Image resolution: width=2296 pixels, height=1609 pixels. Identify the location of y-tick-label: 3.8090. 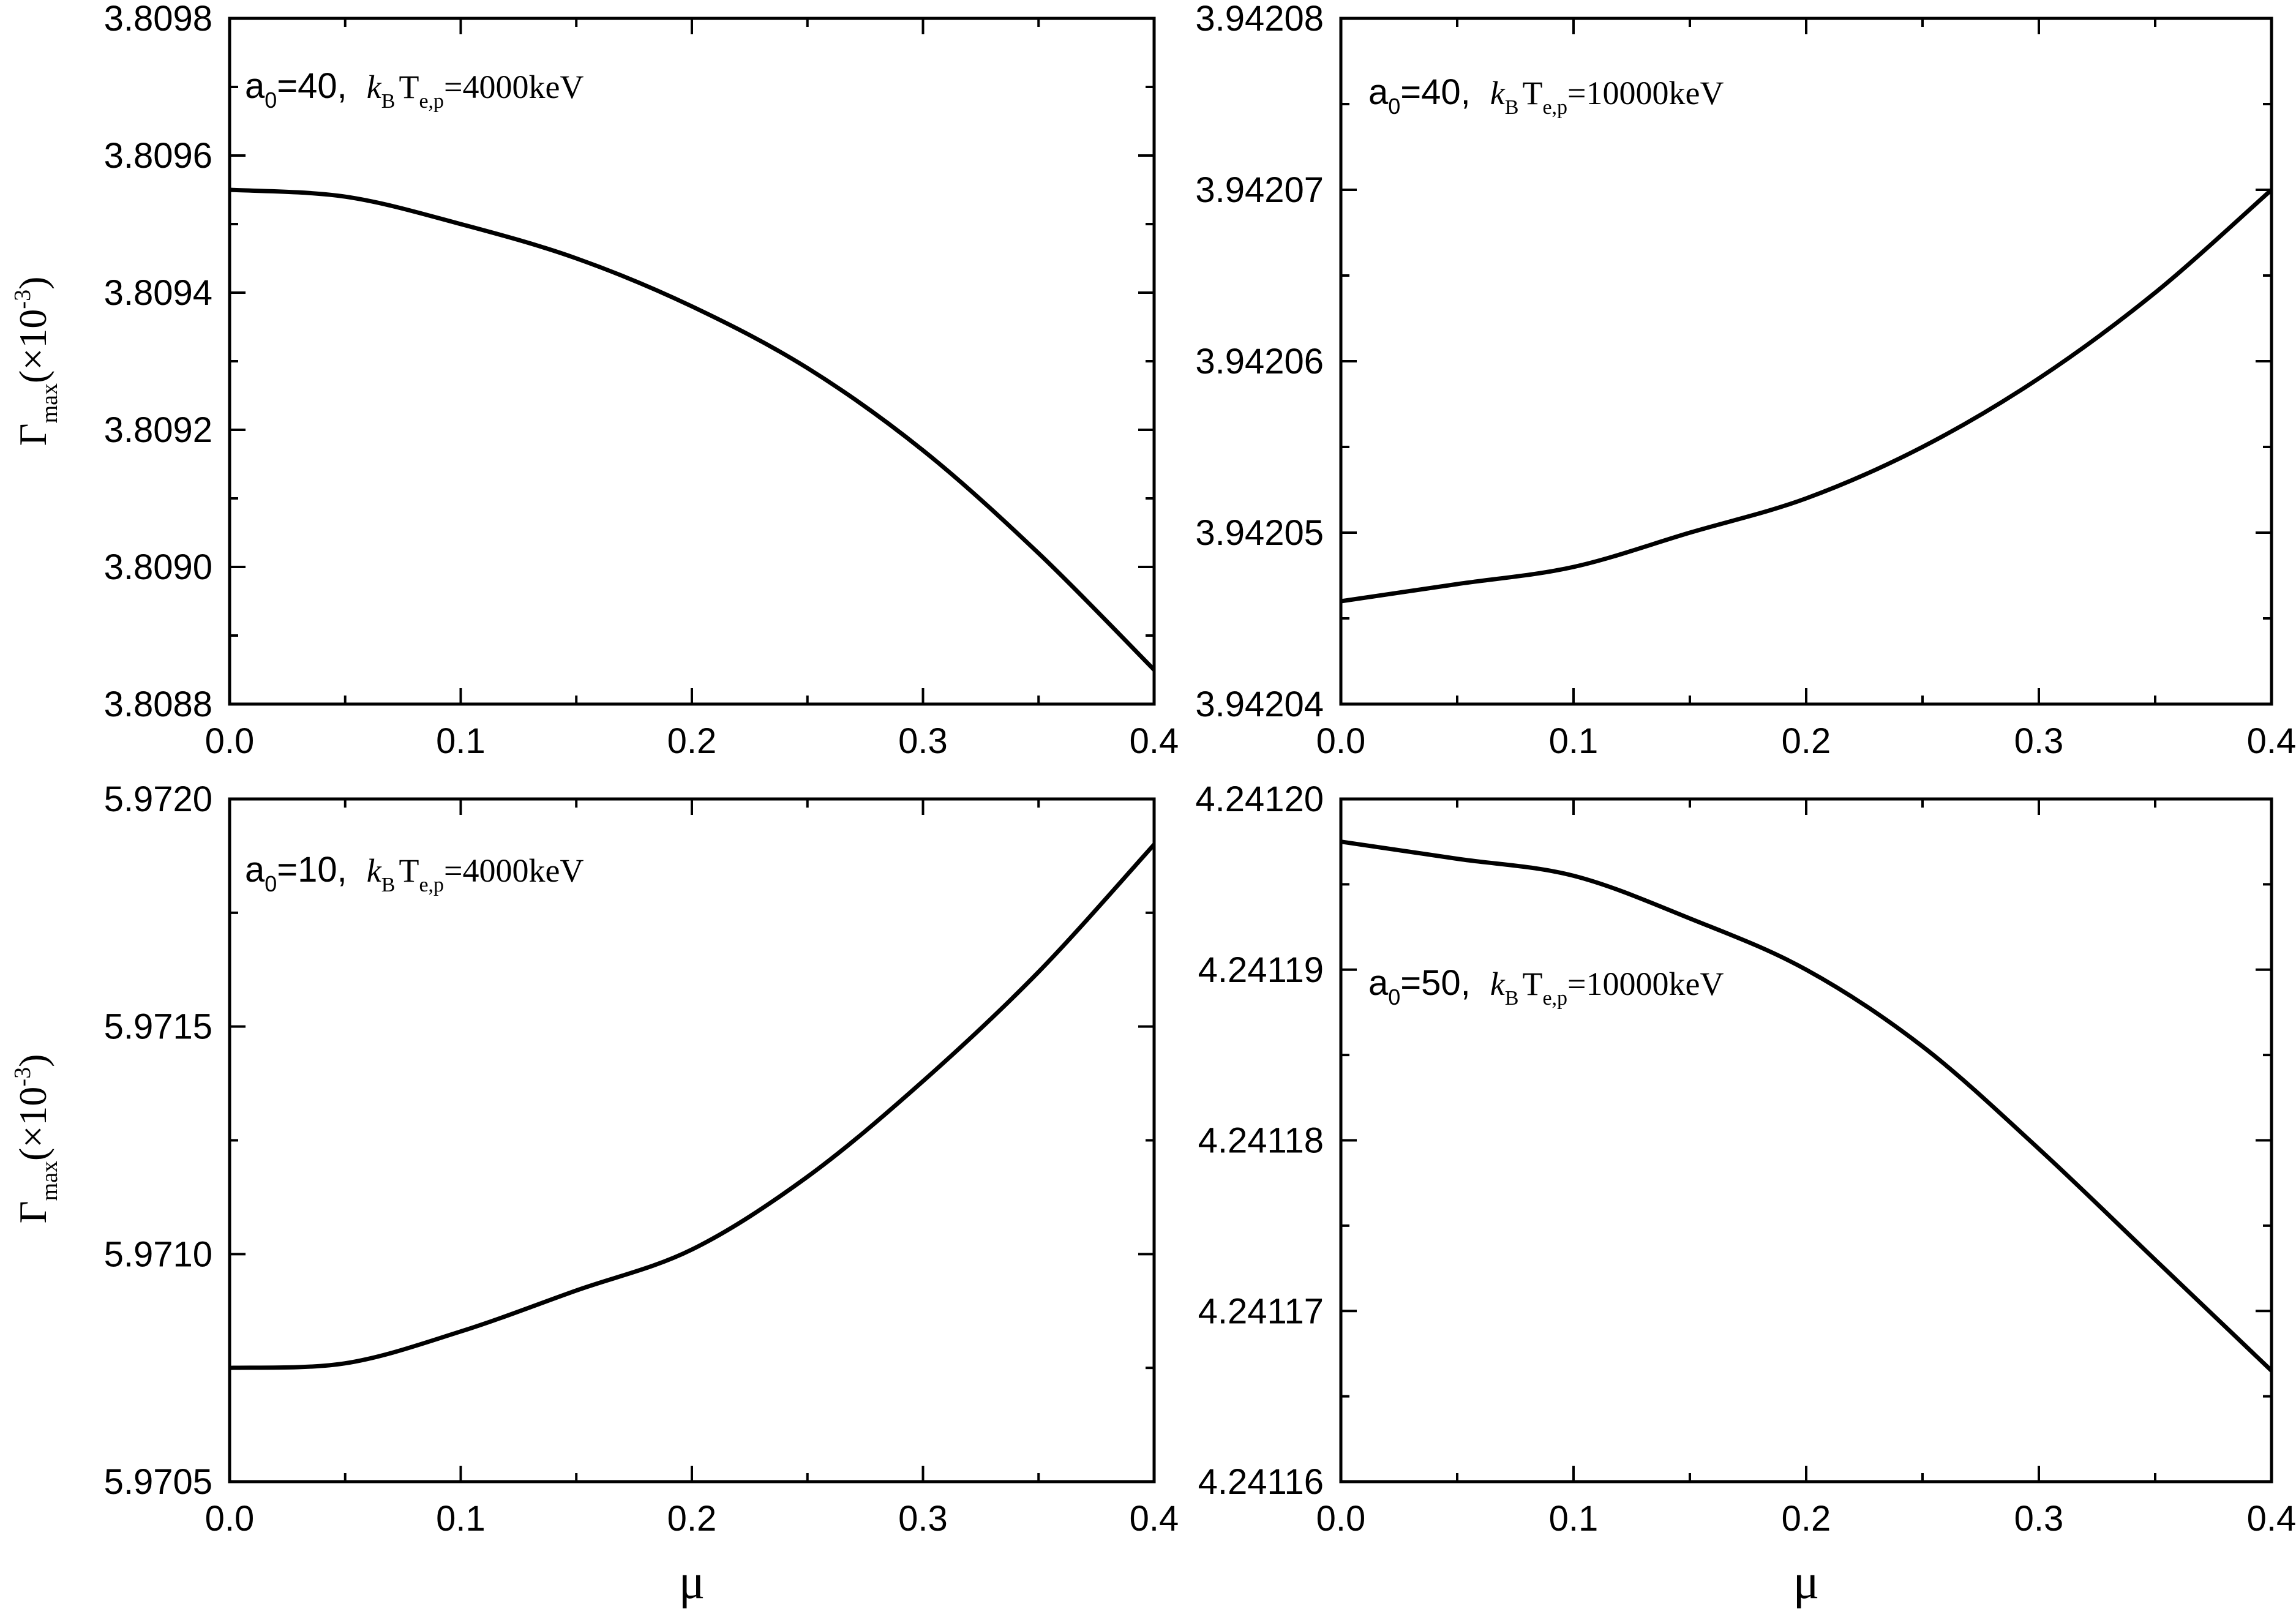
(158, 567).